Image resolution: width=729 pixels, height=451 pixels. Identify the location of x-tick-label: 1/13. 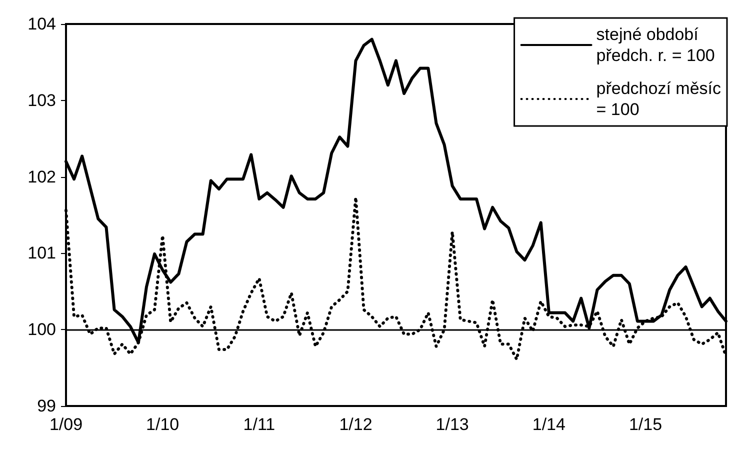
(452, 424).